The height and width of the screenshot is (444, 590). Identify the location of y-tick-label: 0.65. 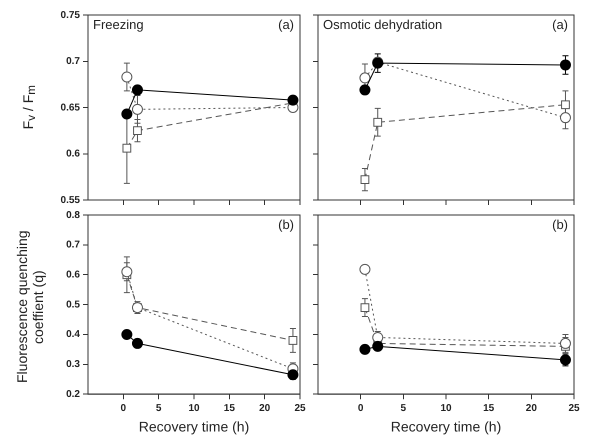
(70, 108).